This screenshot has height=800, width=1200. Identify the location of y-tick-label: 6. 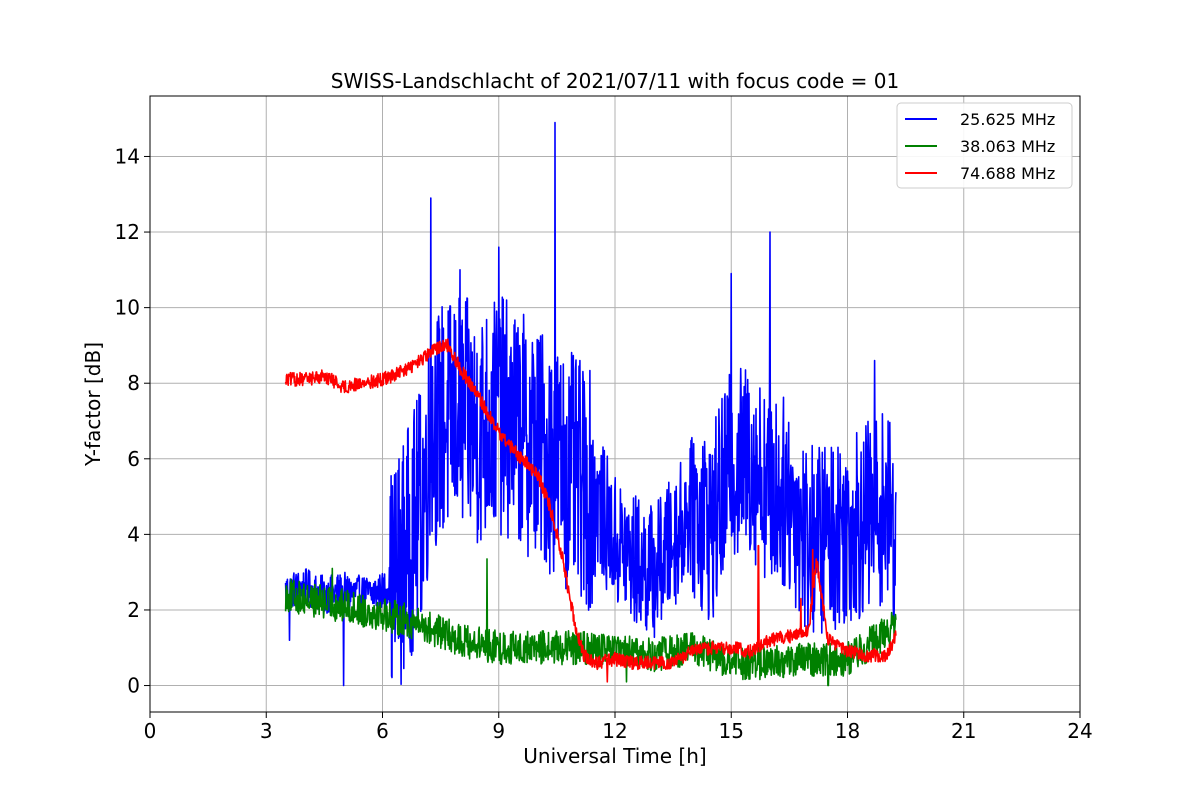
(133, 459).